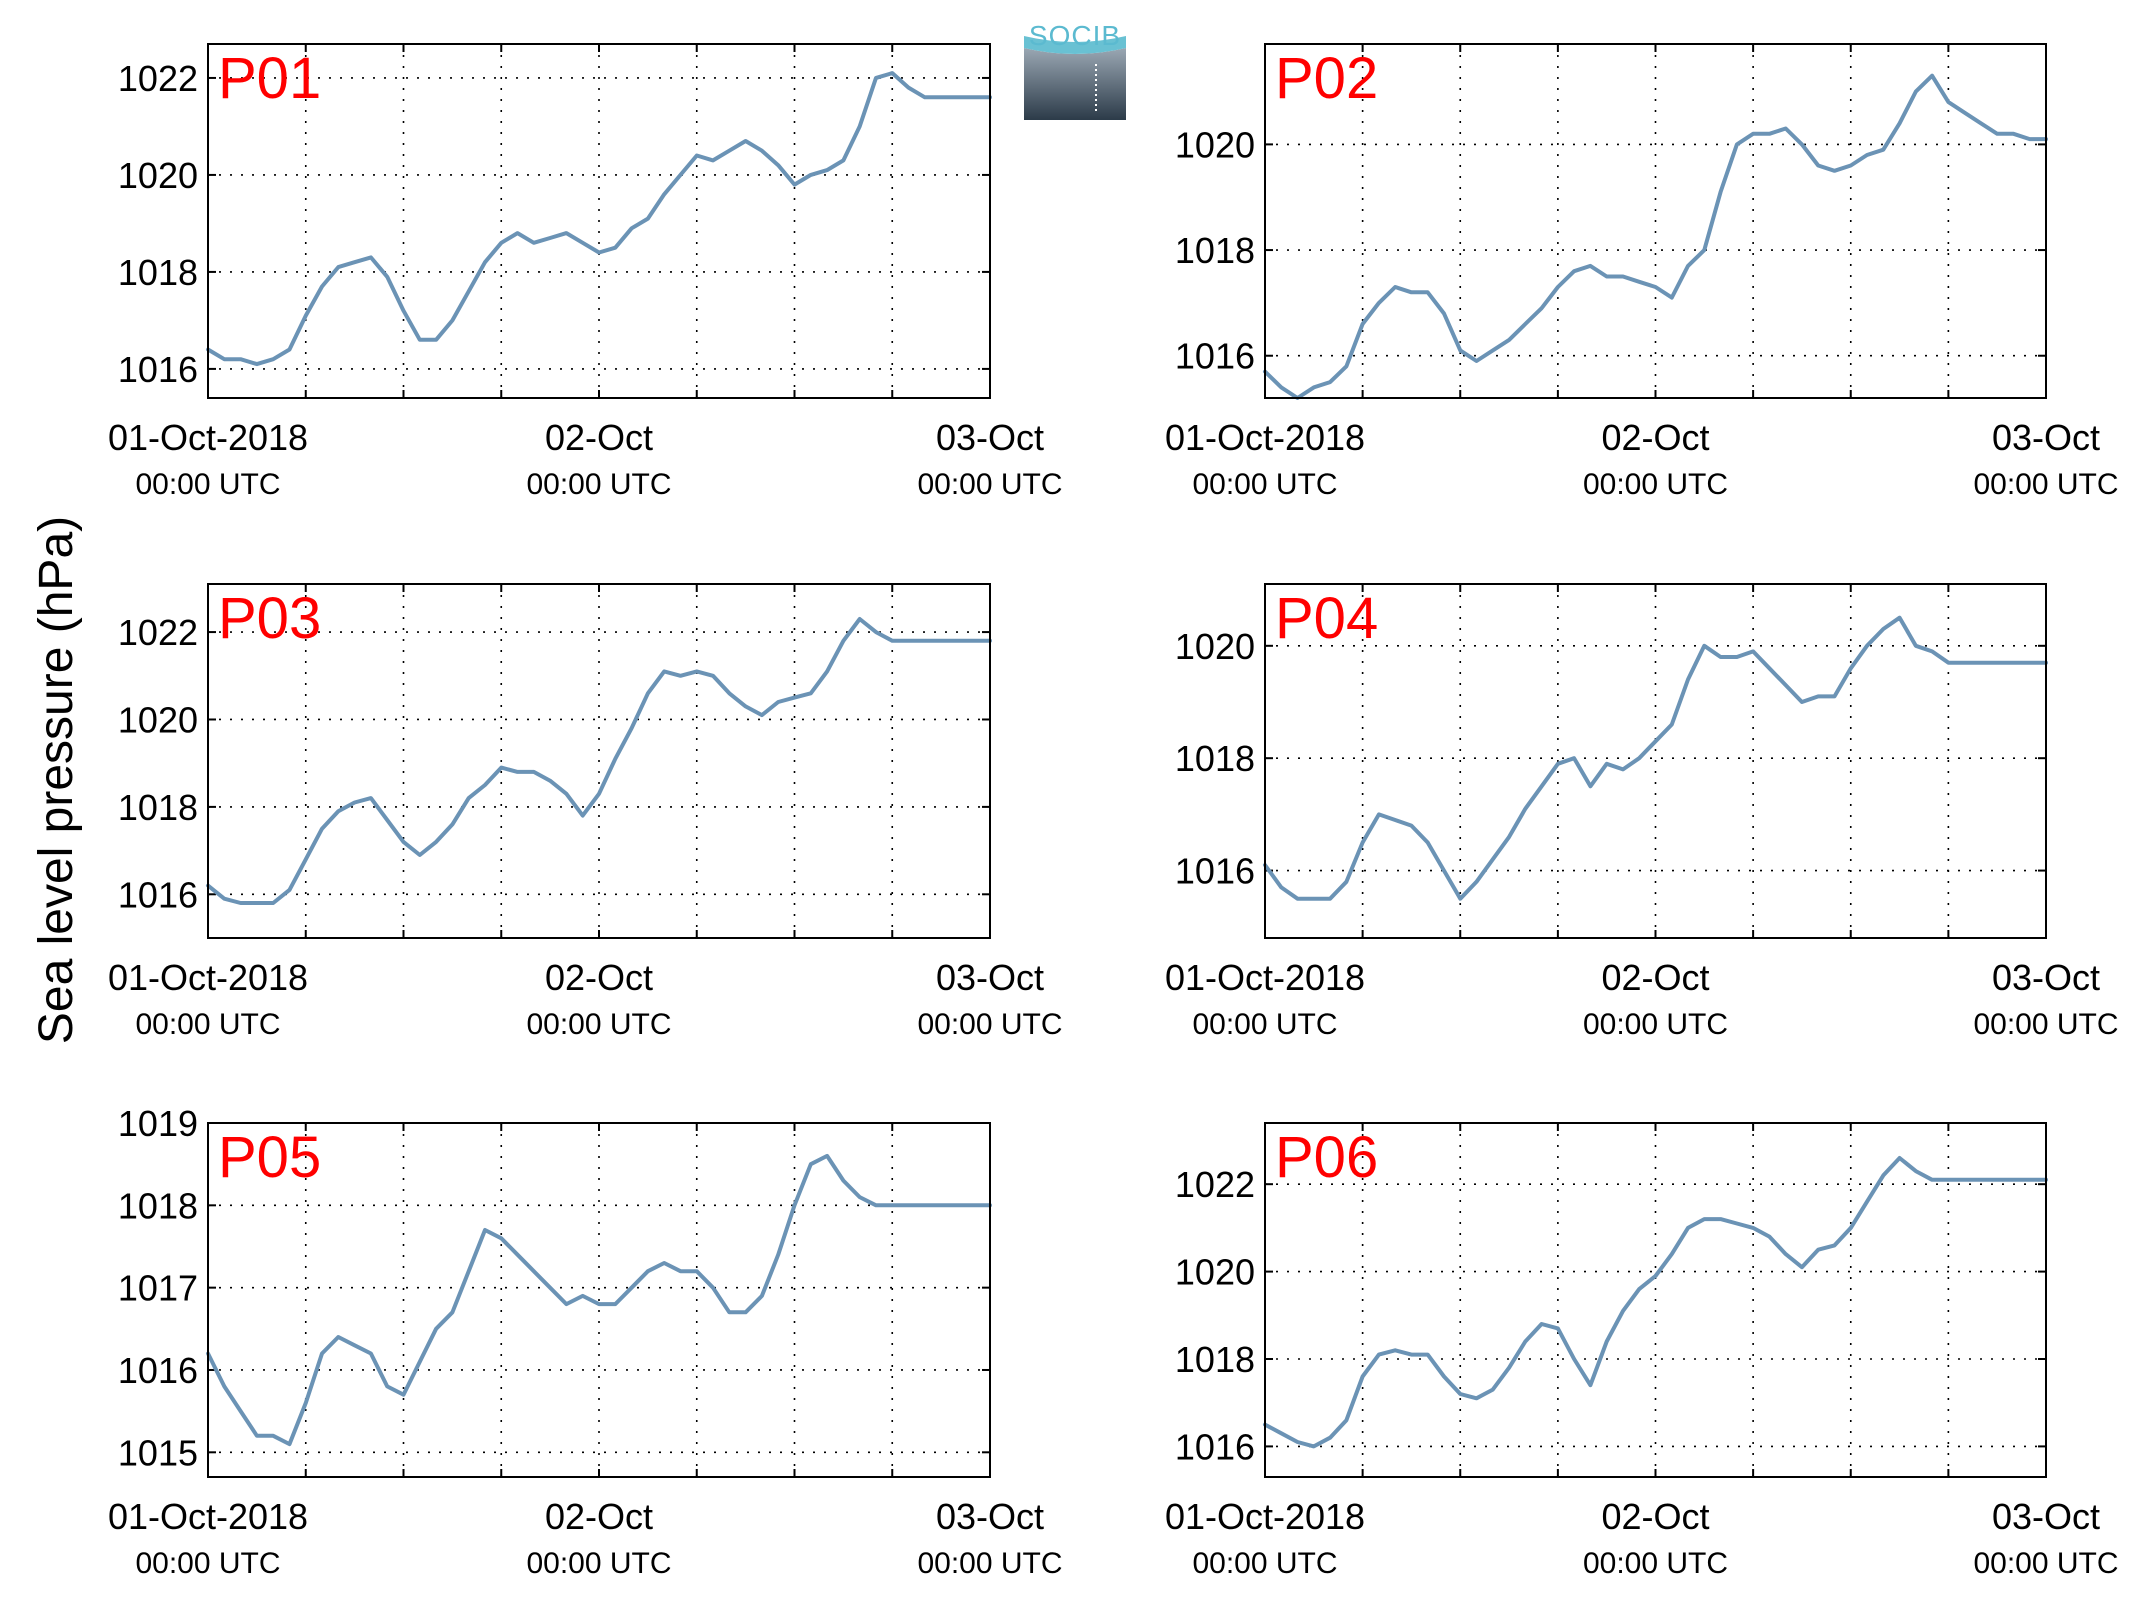 Image resolution: width=2138 pixels, height=1608 pixels. What do you see at coordinates (158, 1123) in the screenshot?
I see `y-tick-label: 1019` at bounding box center [158, 1123].